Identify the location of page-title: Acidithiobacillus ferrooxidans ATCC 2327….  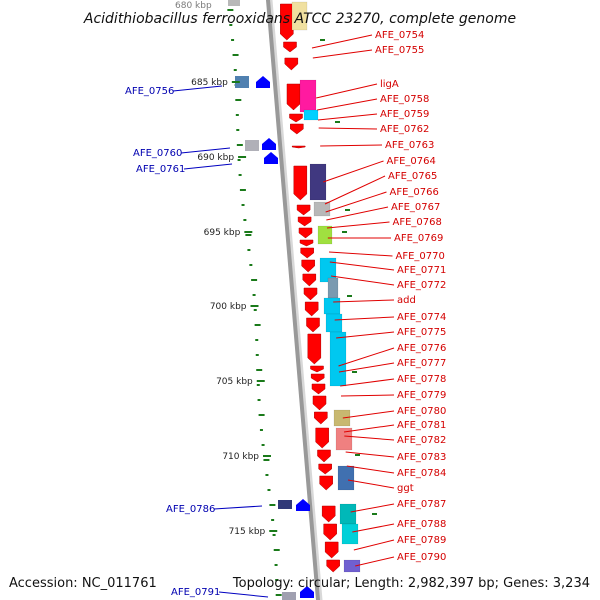
(299, 19).